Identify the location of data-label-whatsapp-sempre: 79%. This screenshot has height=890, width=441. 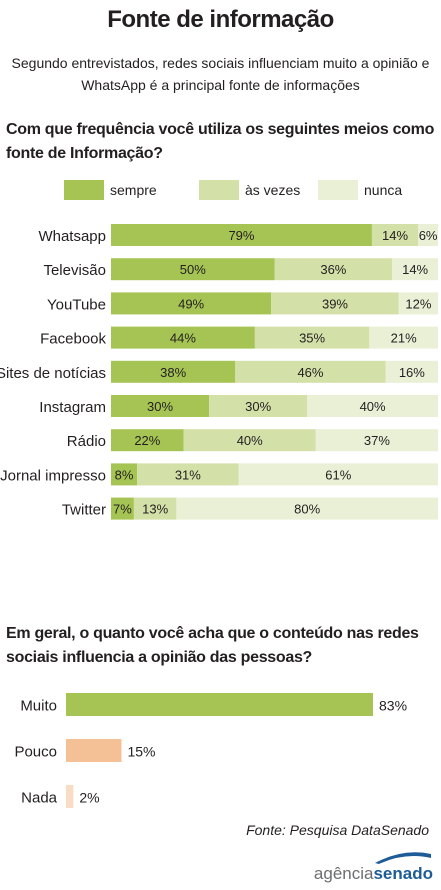
(241, 235).